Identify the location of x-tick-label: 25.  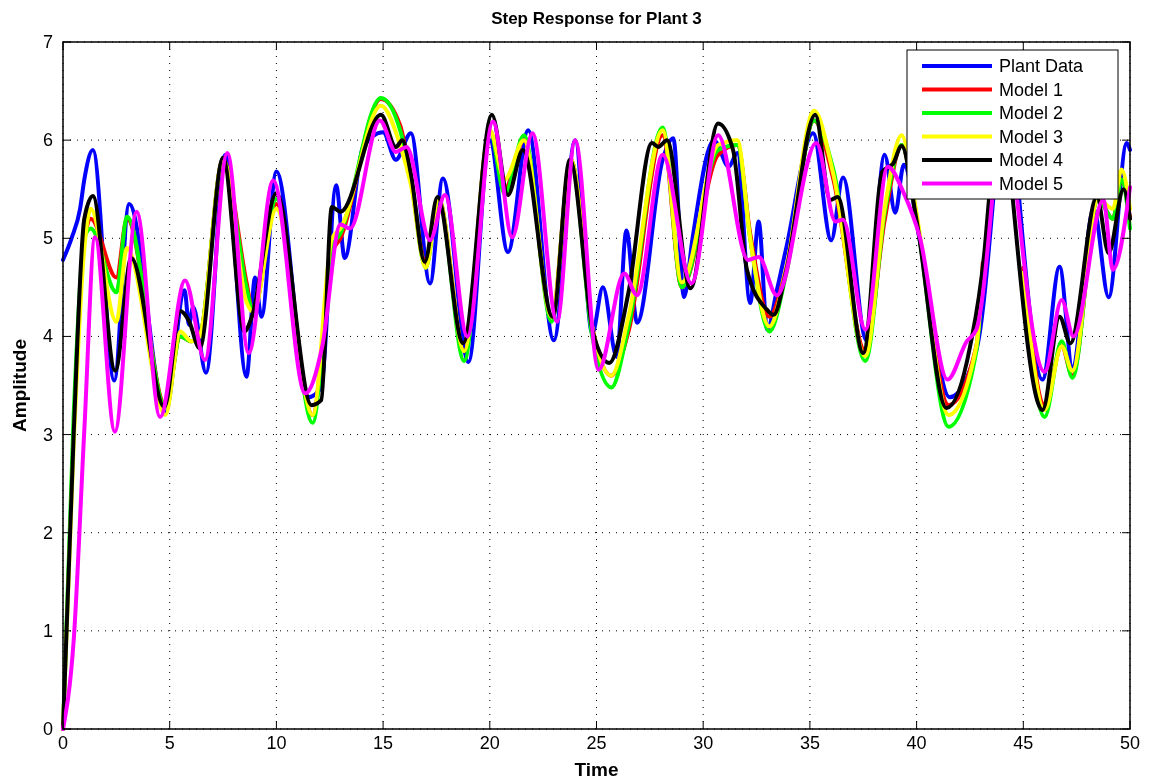
(596, 743).